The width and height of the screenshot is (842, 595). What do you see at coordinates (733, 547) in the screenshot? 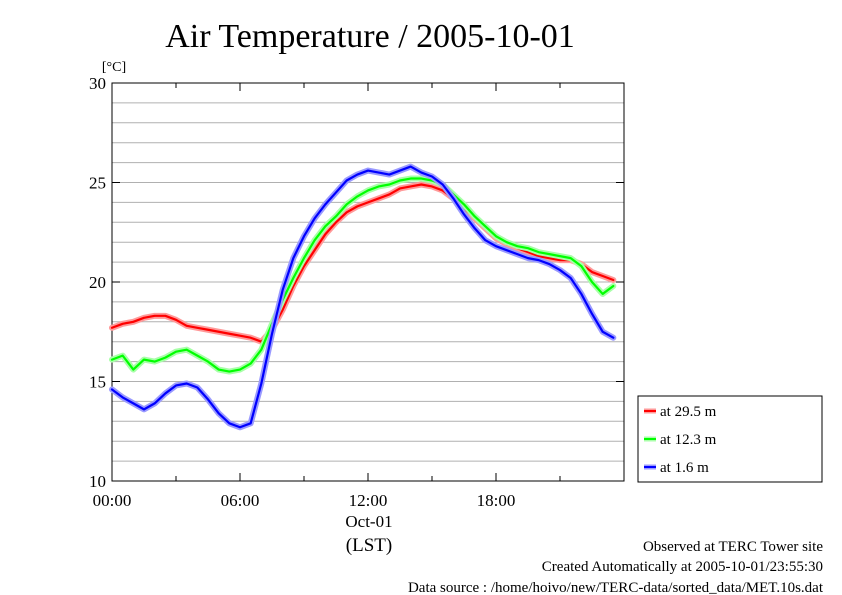
I see `footer-site: Observed at TERC Tower site` at bounding box center [733, 547].